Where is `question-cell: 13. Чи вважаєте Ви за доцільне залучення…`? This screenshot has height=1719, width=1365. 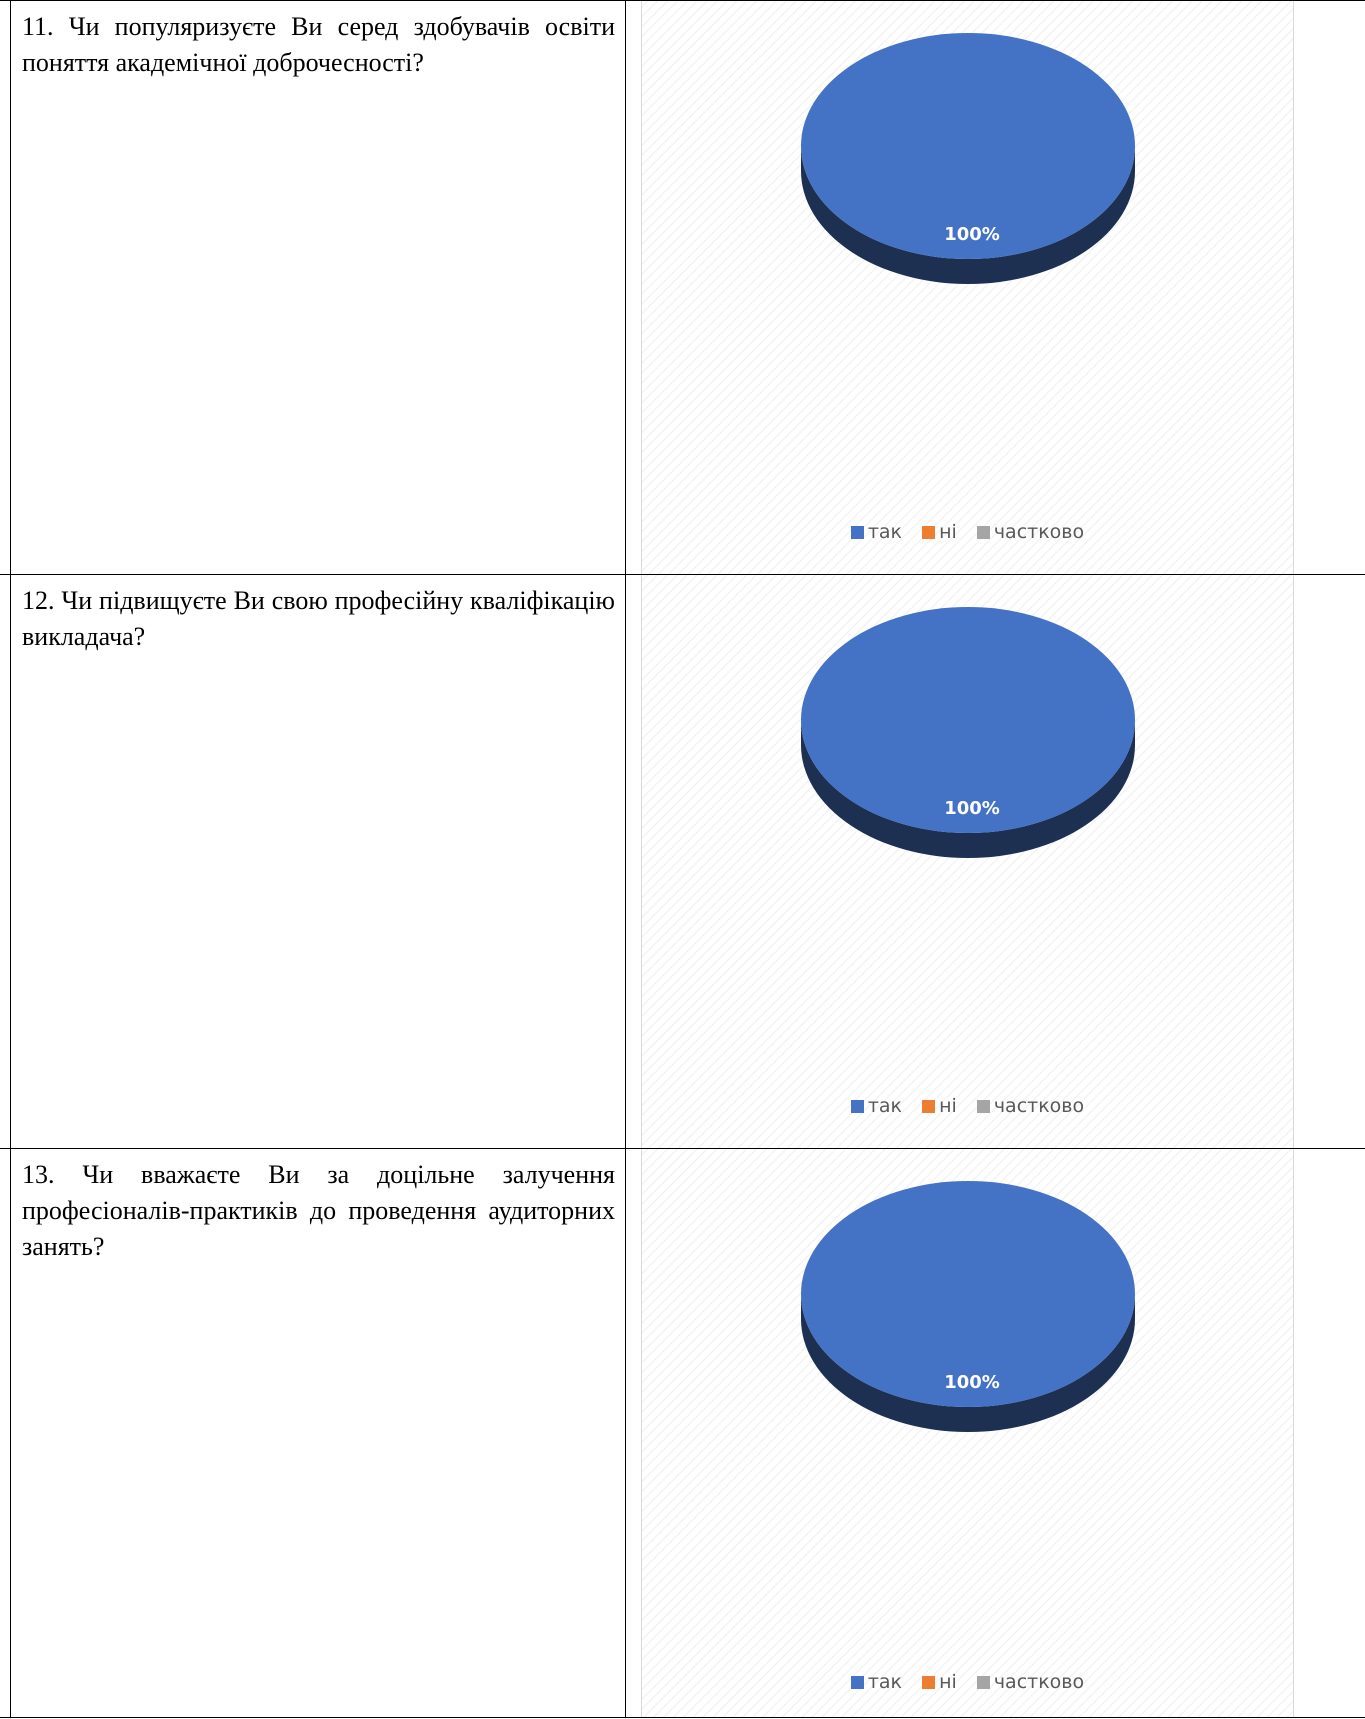 question-cell: 13. Чи вважаєте Ви за доцільне залучення… is located at coordinates (318, 1433).